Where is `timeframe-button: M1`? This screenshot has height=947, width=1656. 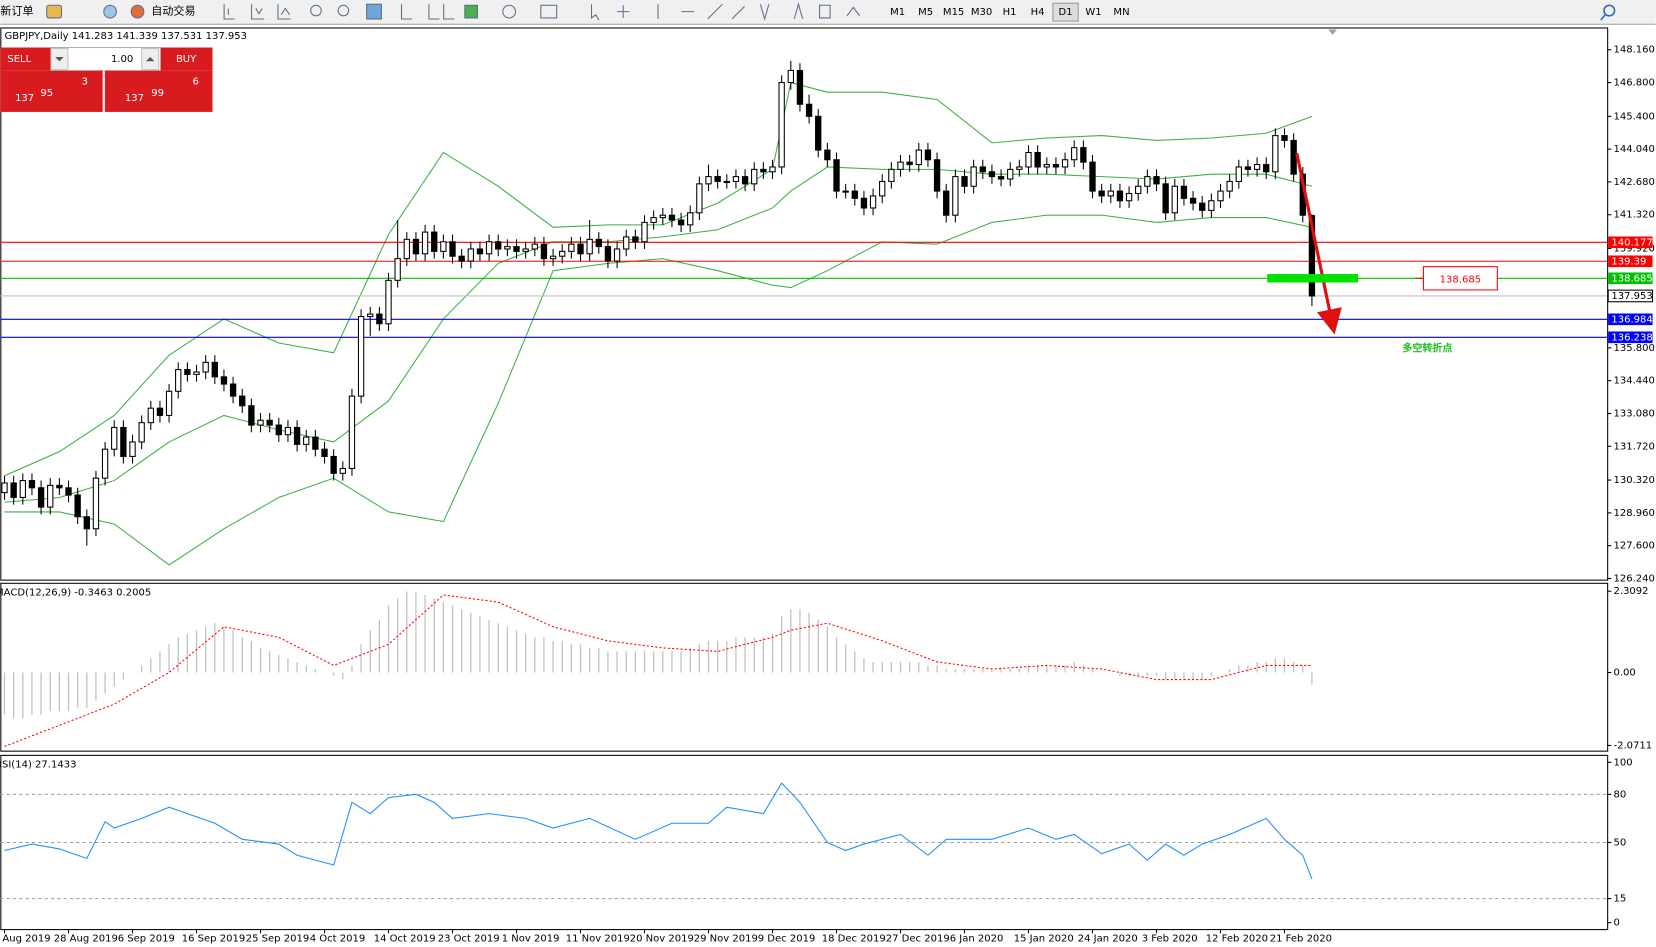
timeframe-button: M1 is located at coordinates (897, 12).